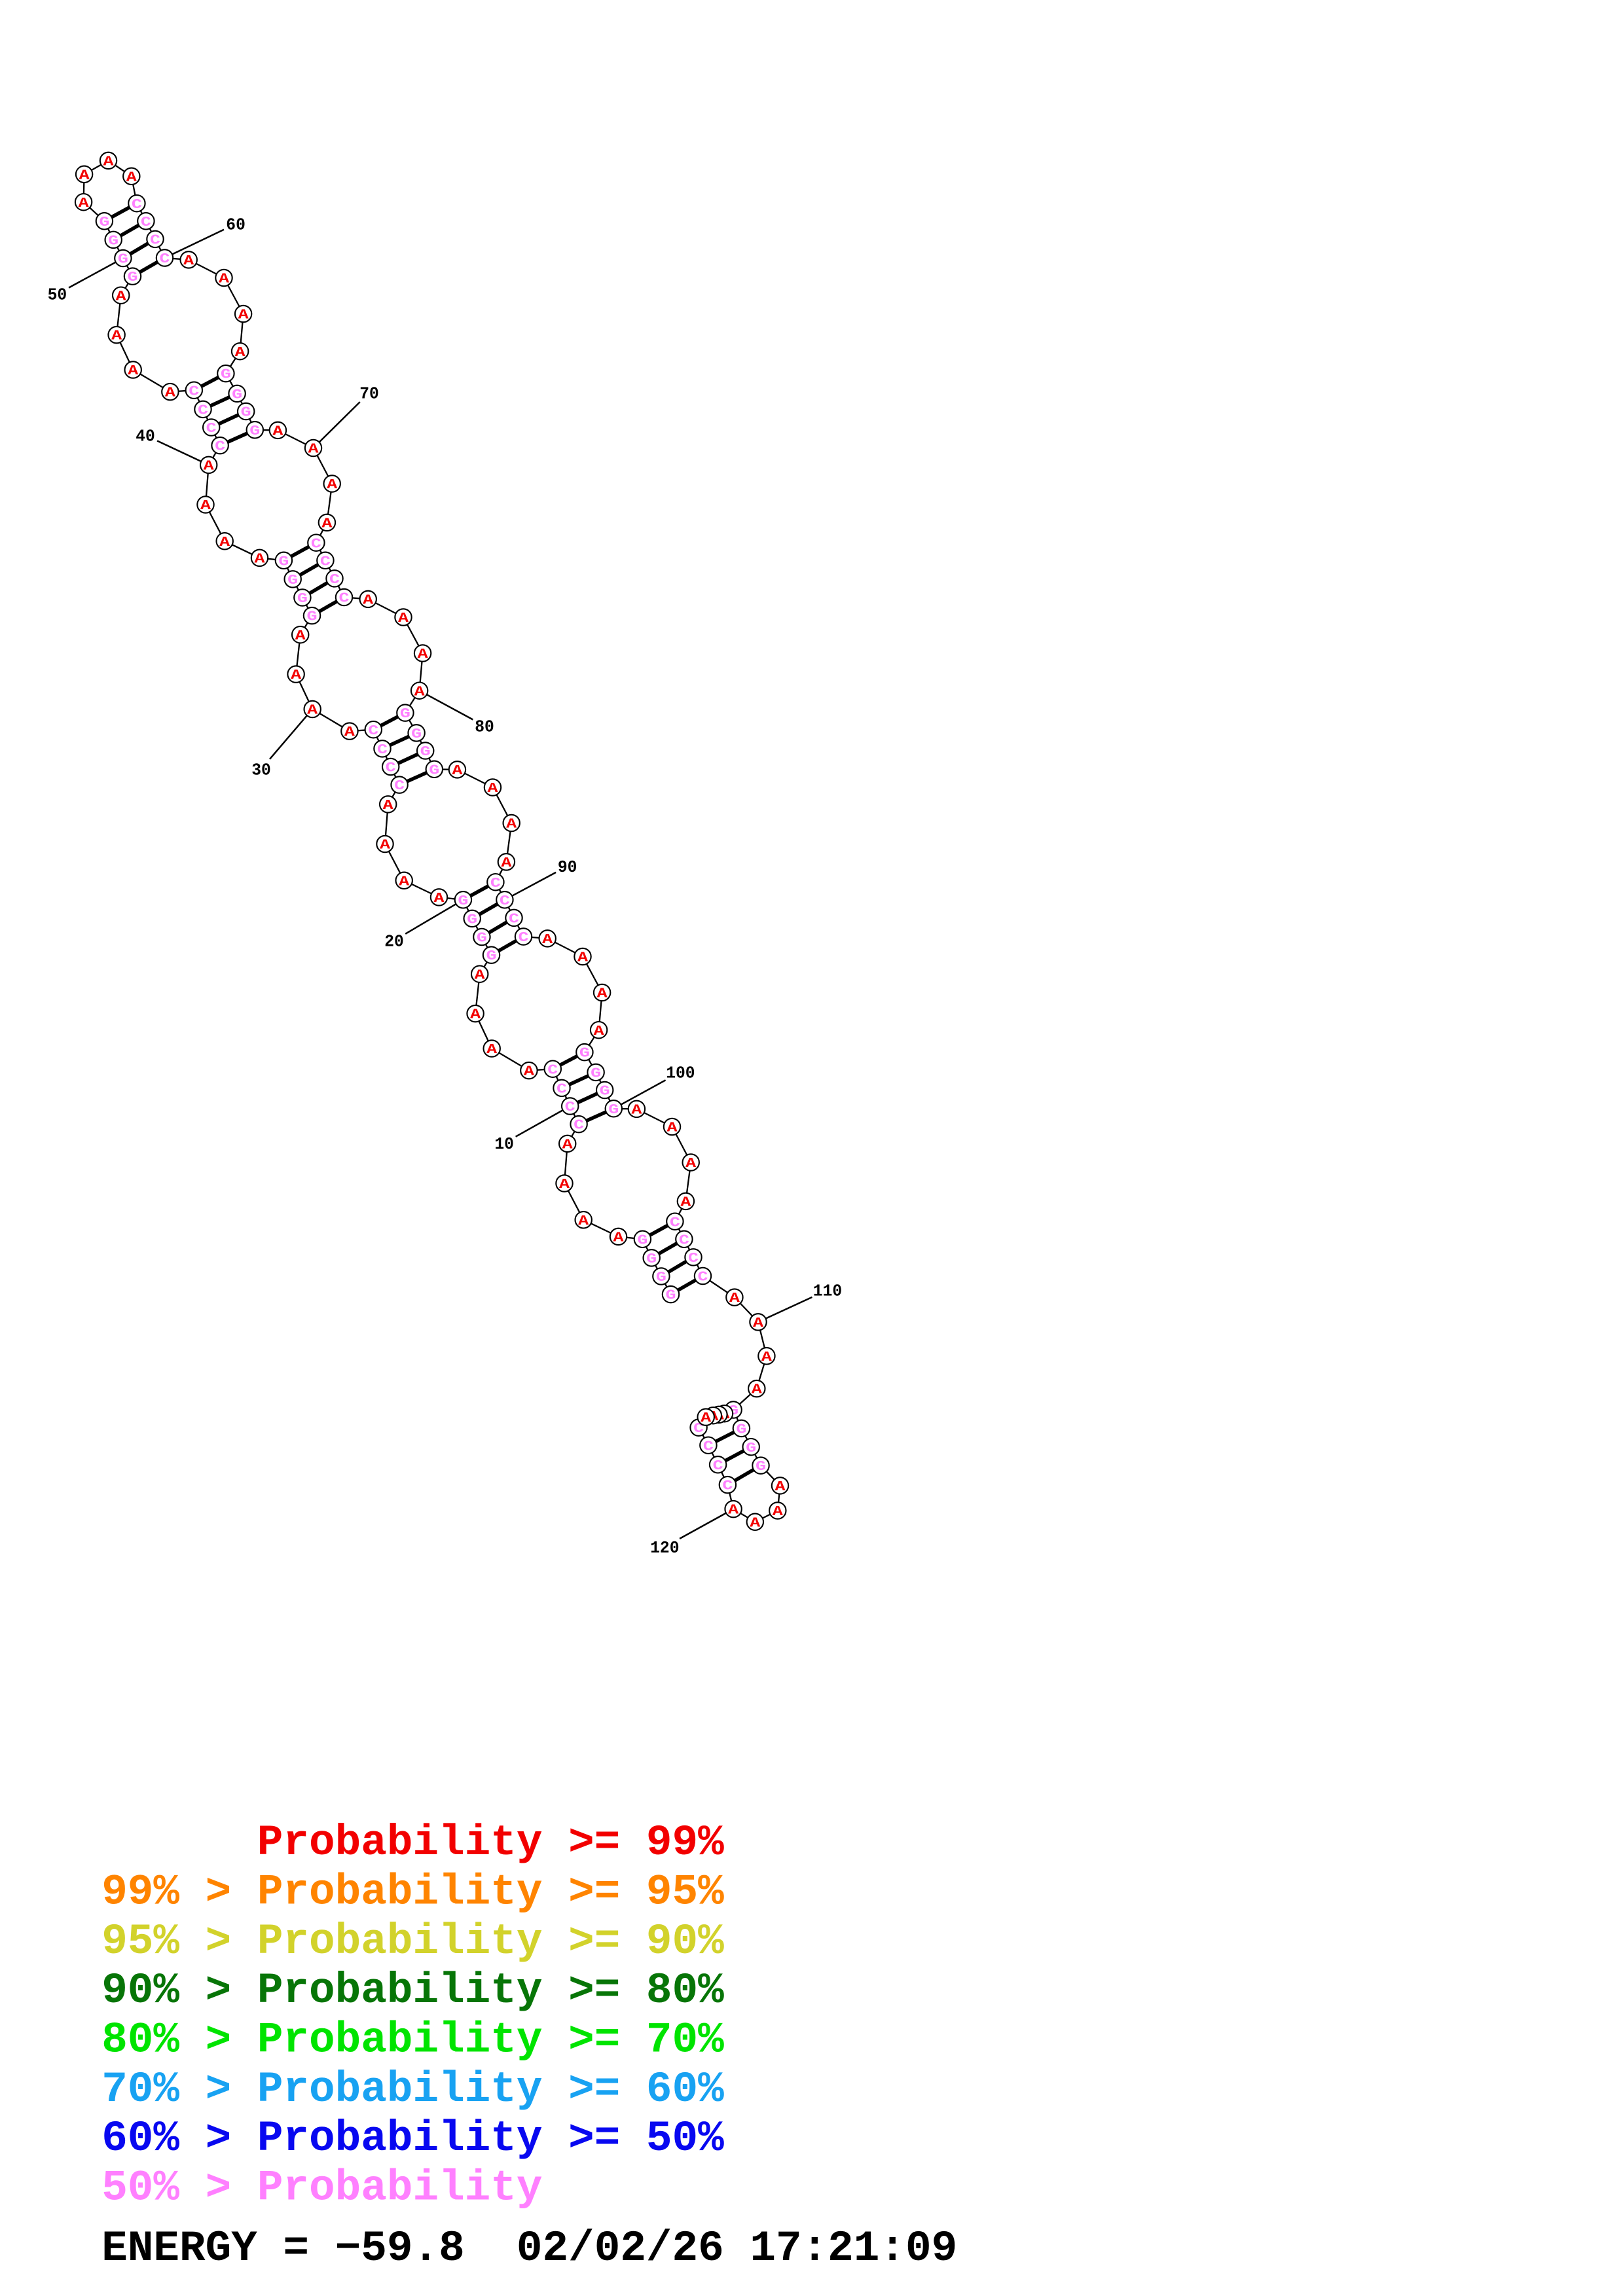 The height and width of the screenshot is (2296, 1623). What do you see at coordinates (394, 942) in the screenshot?
I see `svg-text: 20` at bounding box center [394, 942].